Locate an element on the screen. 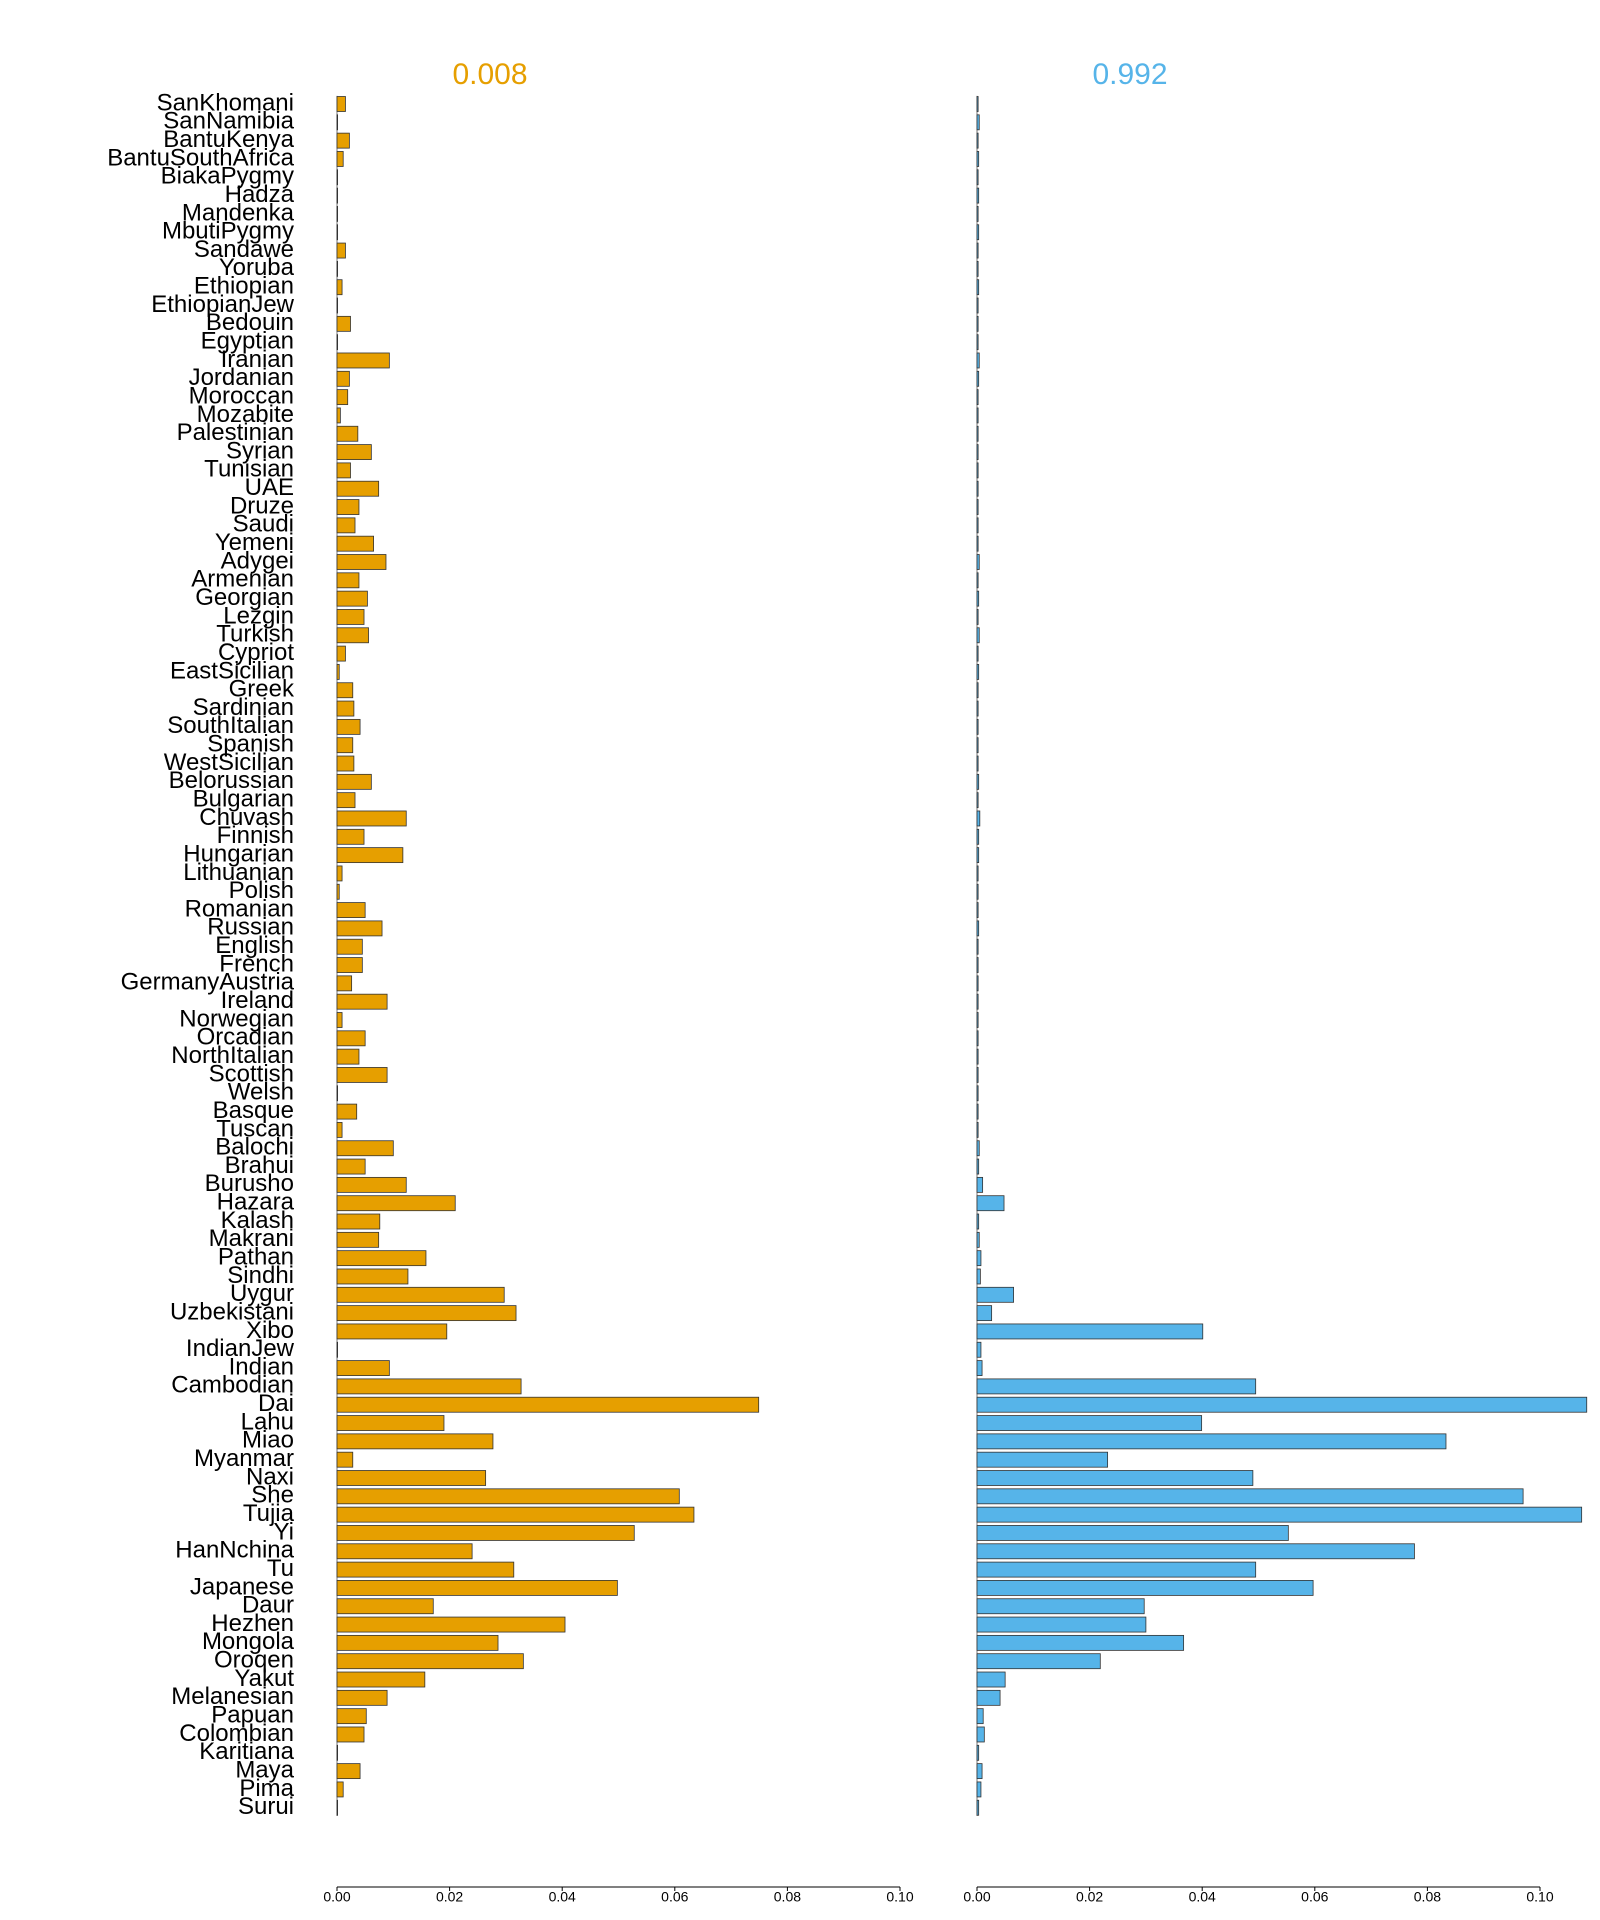  category-label: Burusho is located at coordinates (249, 1183).